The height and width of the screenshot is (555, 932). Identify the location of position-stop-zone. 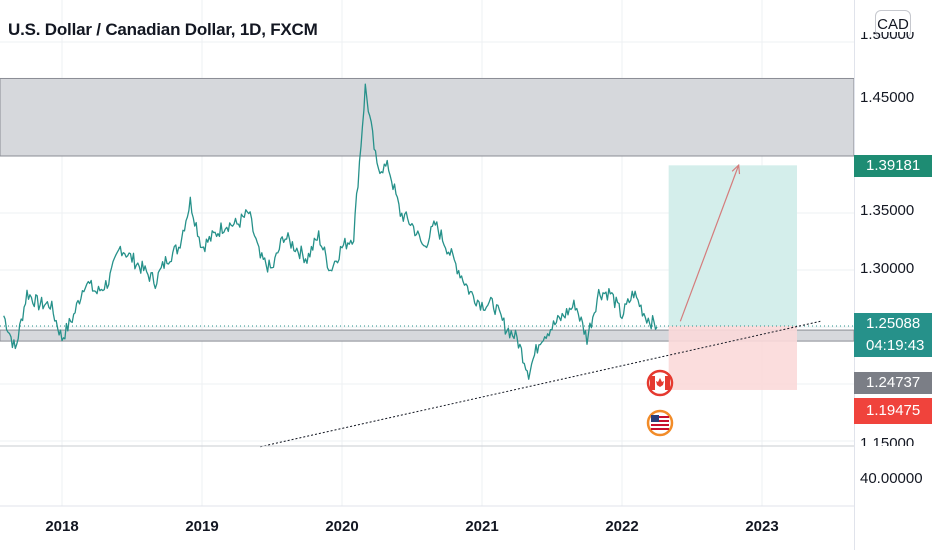
(732, 357).